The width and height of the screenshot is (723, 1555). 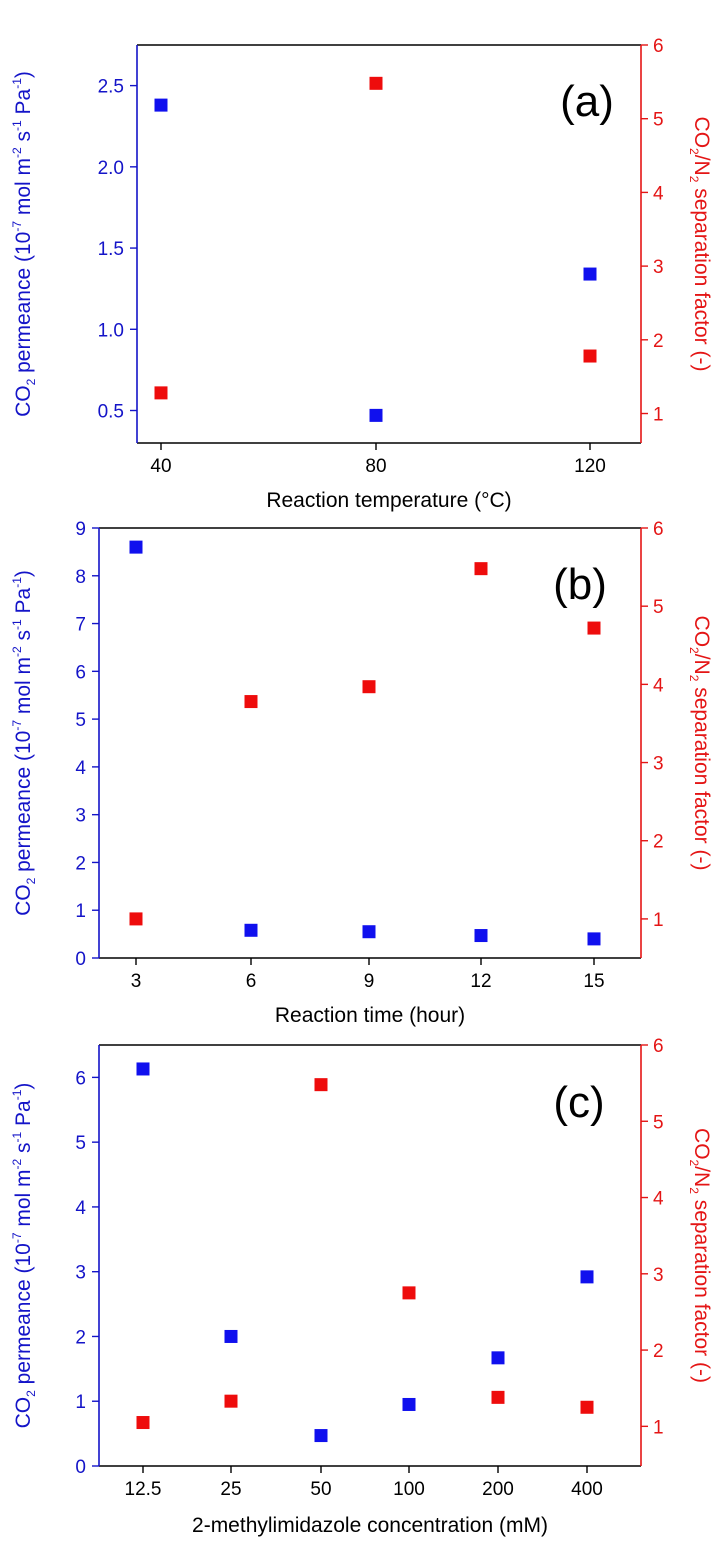 What do you see at coordinates (409, 1489) in the screenshot?
I see `x-tick-label: 100` at bounding box center [409, 1489].